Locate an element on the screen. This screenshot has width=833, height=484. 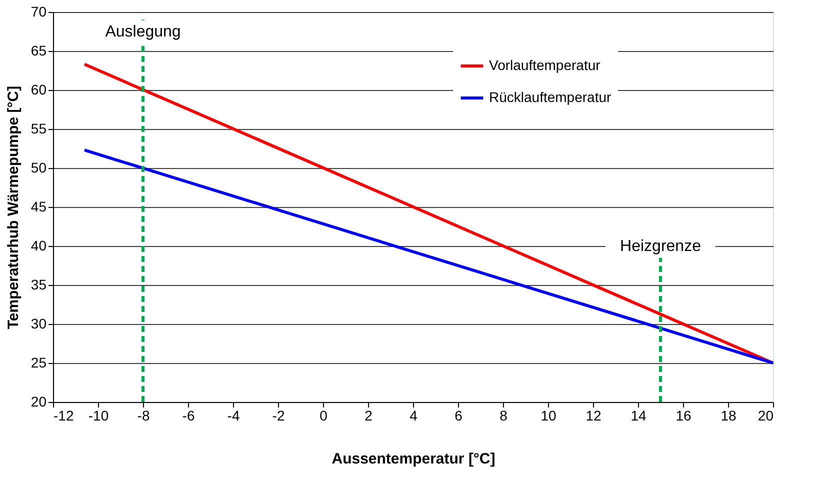
x-tick-label: -8 is located at coordinates (143, 416).